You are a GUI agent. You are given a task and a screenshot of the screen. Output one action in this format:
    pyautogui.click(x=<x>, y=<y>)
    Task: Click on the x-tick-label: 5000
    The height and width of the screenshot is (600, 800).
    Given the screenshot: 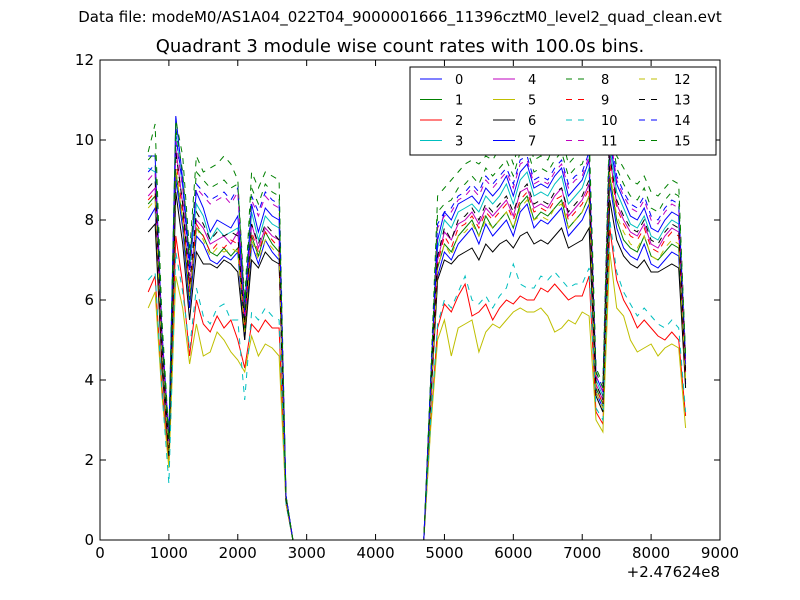 What is the action you would take?
    pyautogui.click(x=444, y=553)
    